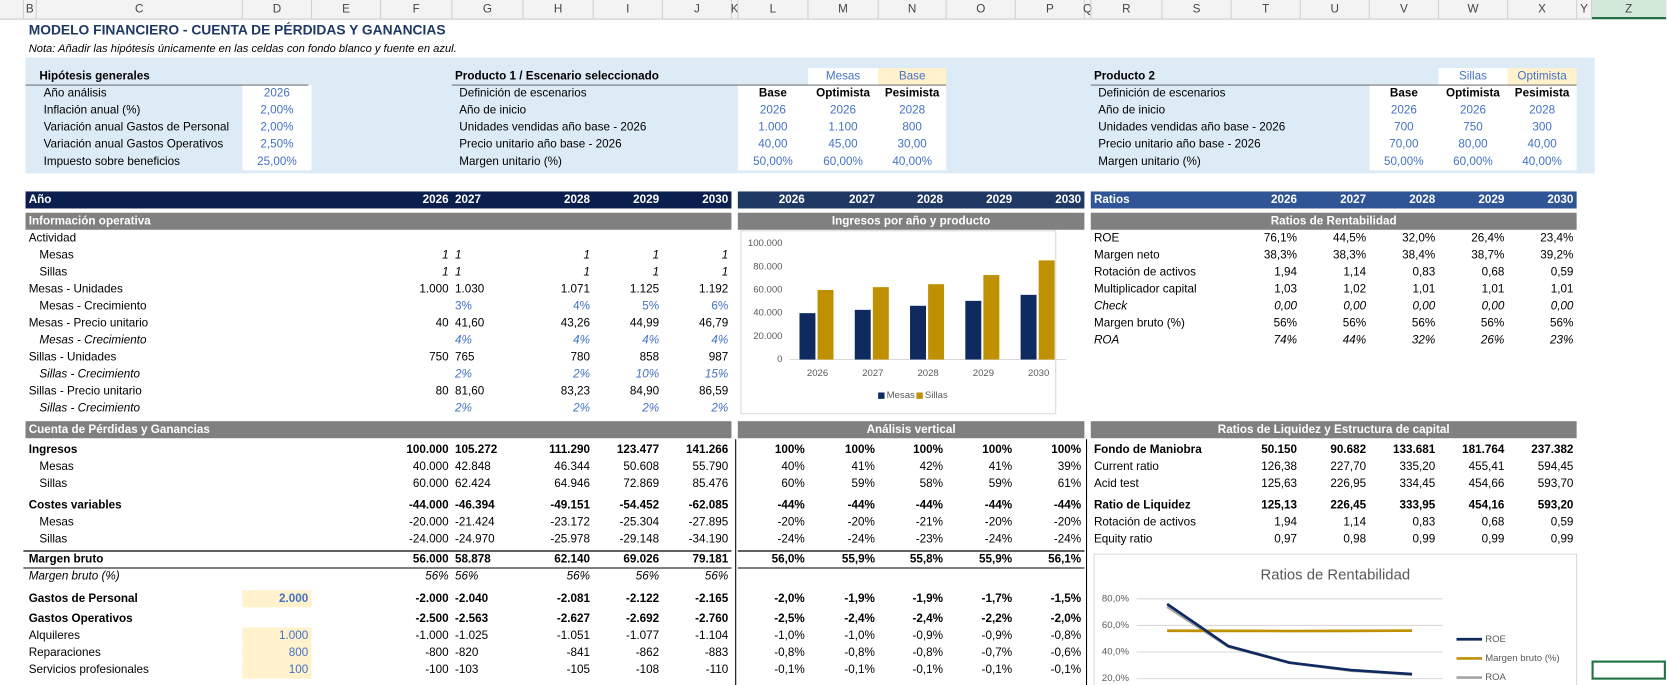  I want to click on bar, so click(973, 330).